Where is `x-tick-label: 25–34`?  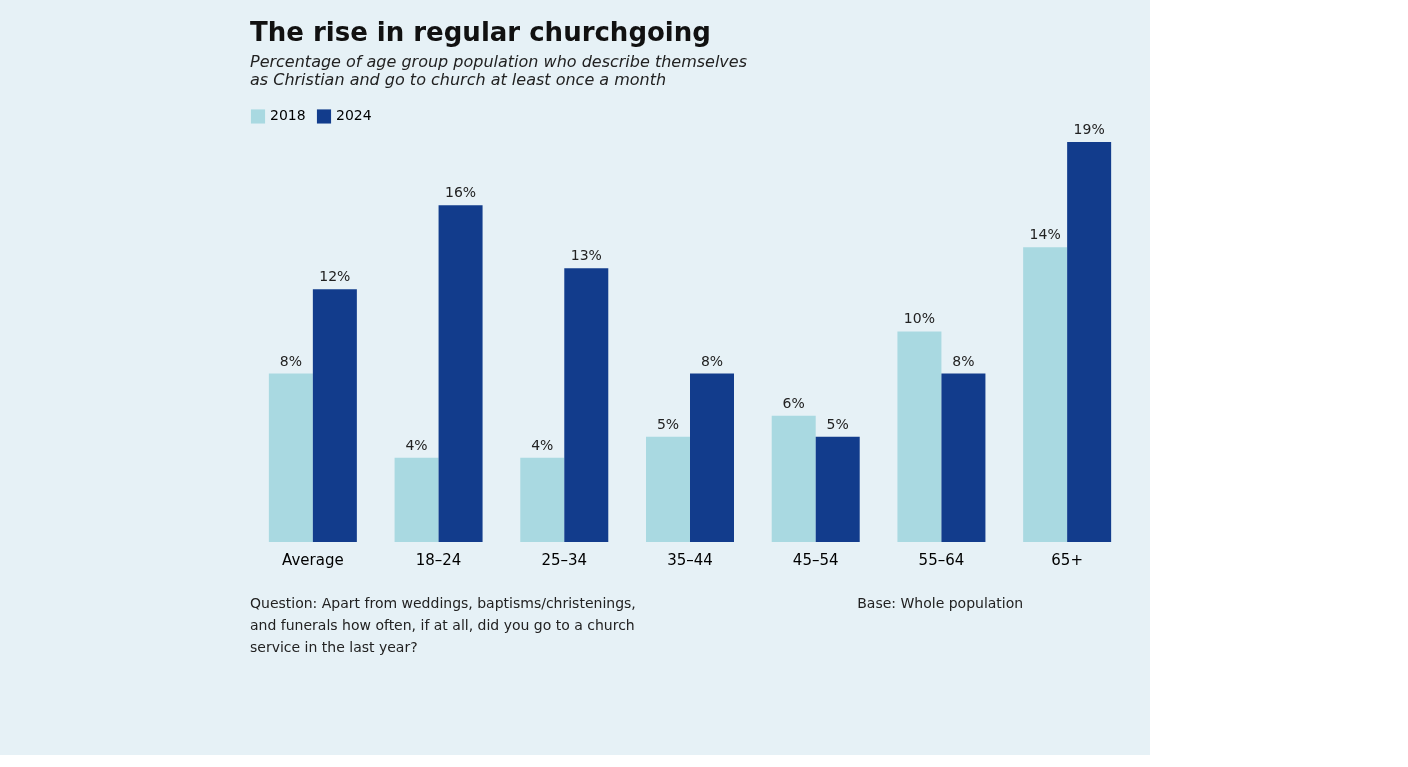
x-tick-label: 25–34 is located at coordinates (564, 559).